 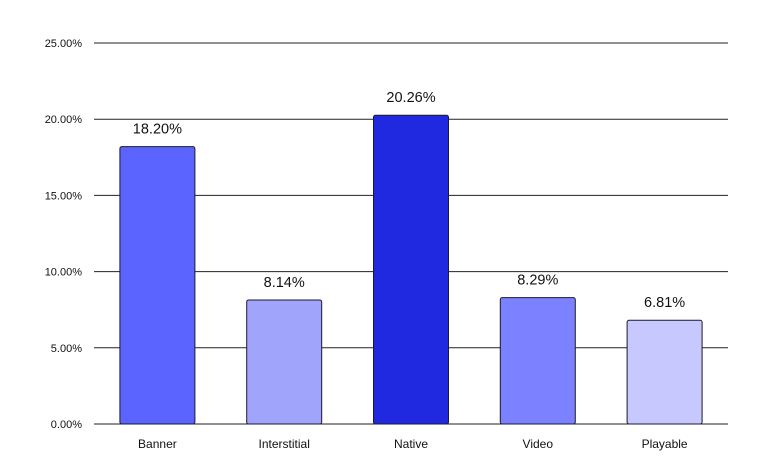 What do you see at coordinates (664, 303) in the screenshot?
I see `bar-value-label: 6.81%` at bounding box center [664, 303].